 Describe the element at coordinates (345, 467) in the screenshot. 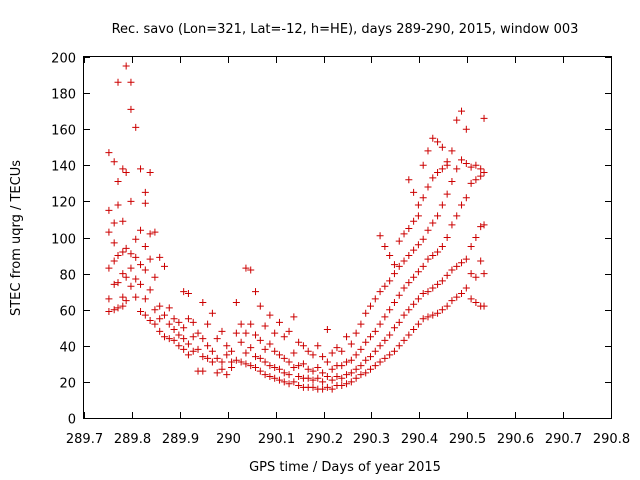

I see `x-axis-label: GPS time / Days of year 2015` at that location.